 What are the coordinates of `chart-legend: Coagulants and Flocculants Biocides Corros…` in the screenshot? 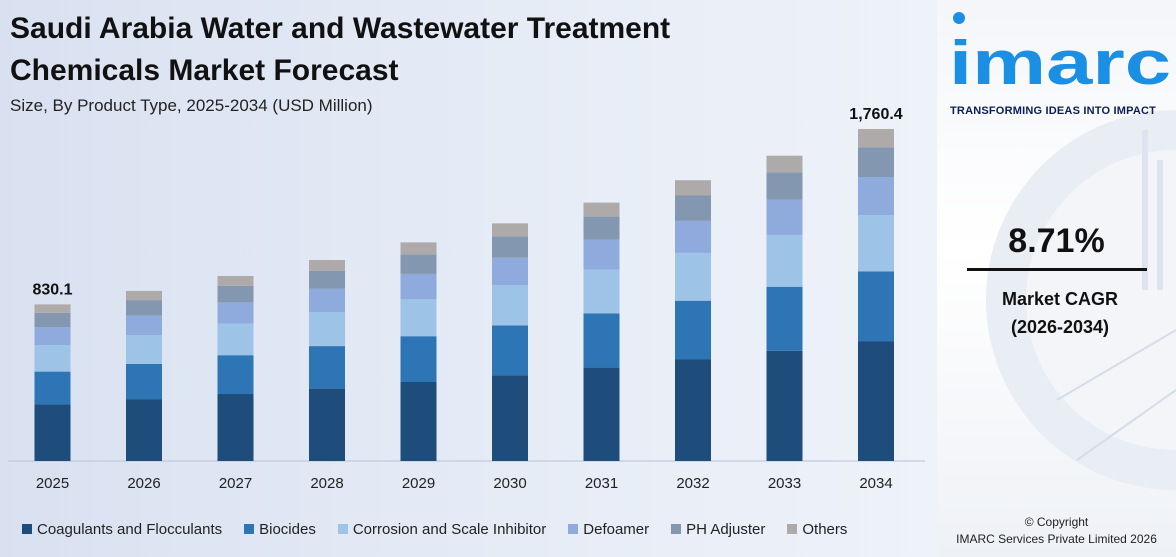 It's located at (434, 529).